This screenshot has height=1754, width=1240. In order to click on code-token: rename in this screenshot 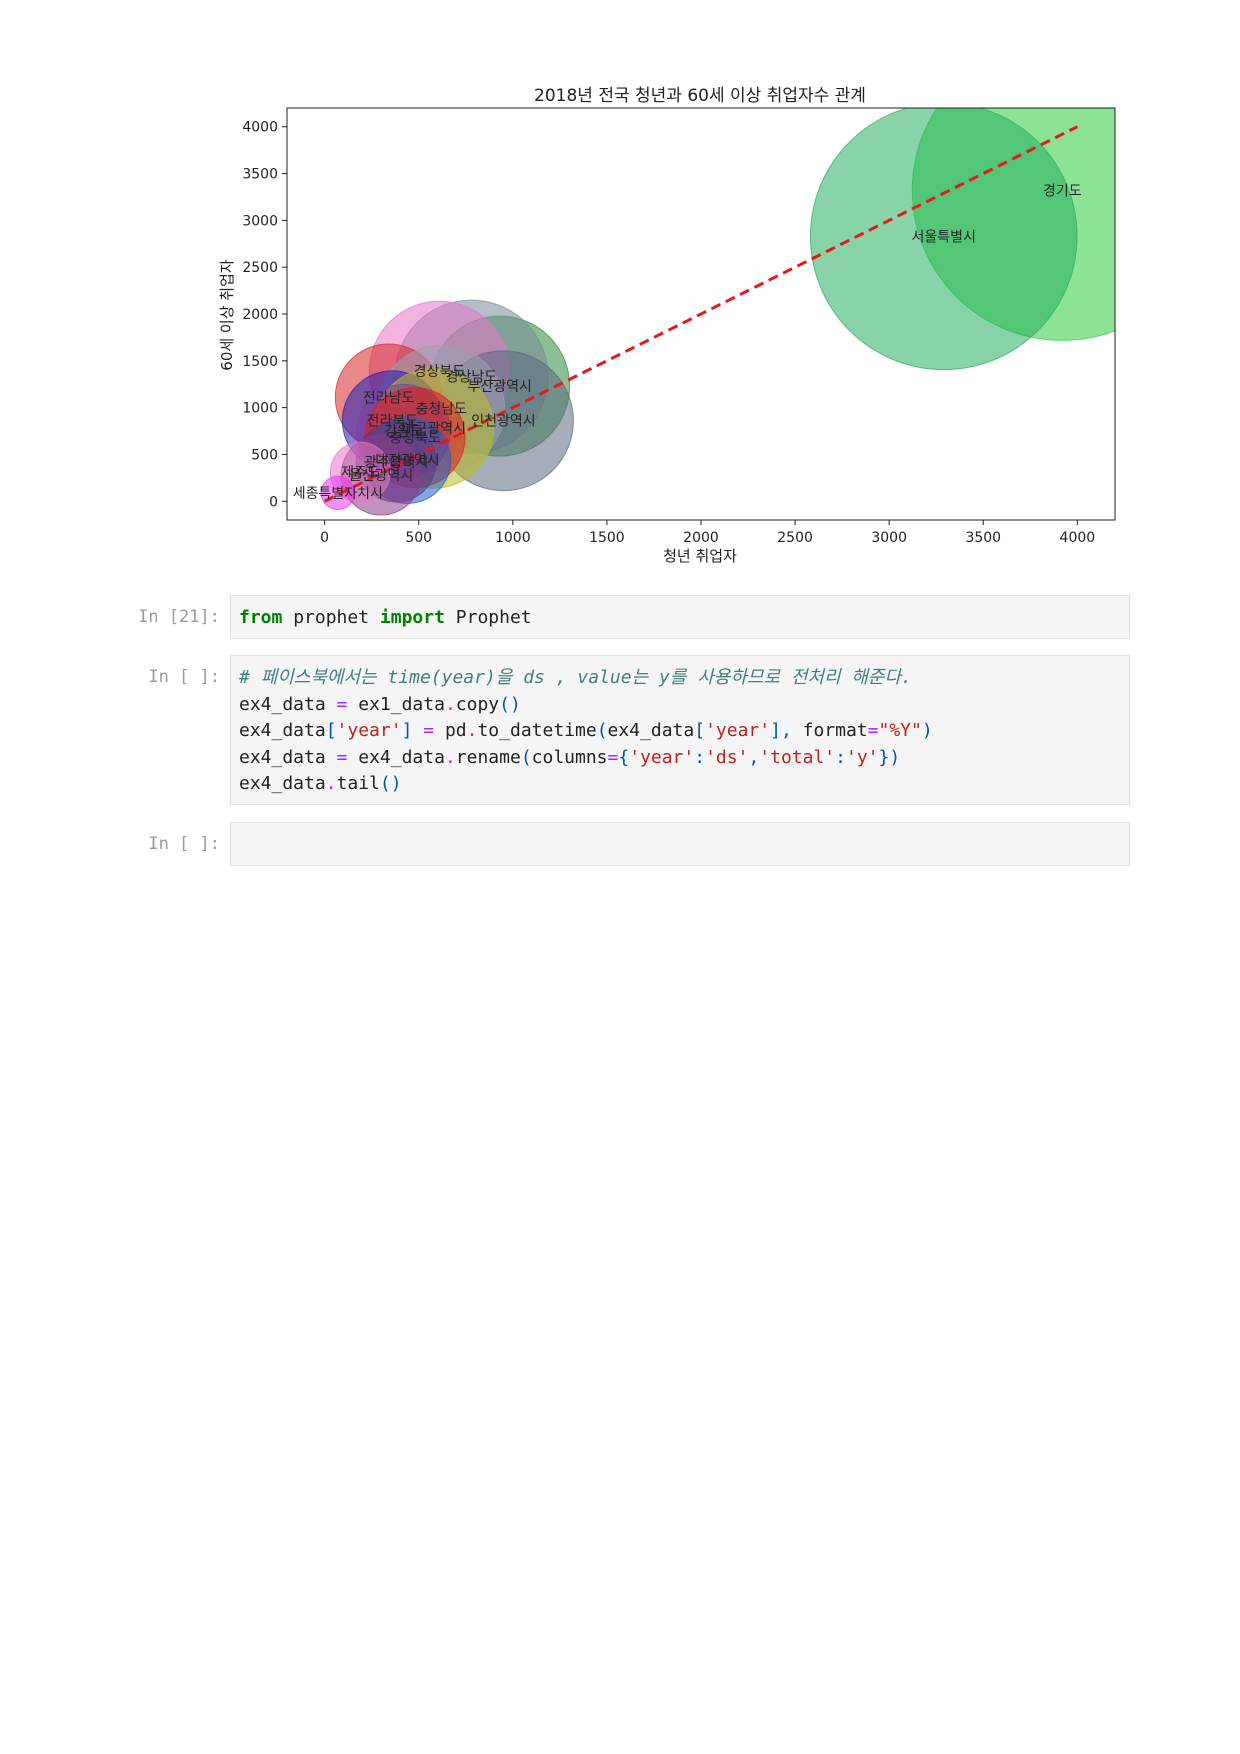, I will do `click(488, 757)`.